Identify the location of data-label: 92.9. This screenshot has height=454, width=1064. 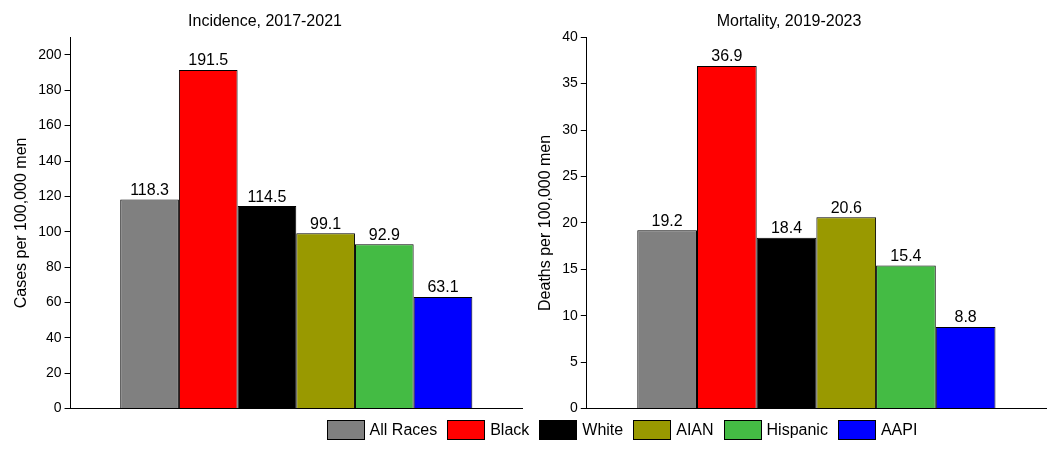
(384, 234).